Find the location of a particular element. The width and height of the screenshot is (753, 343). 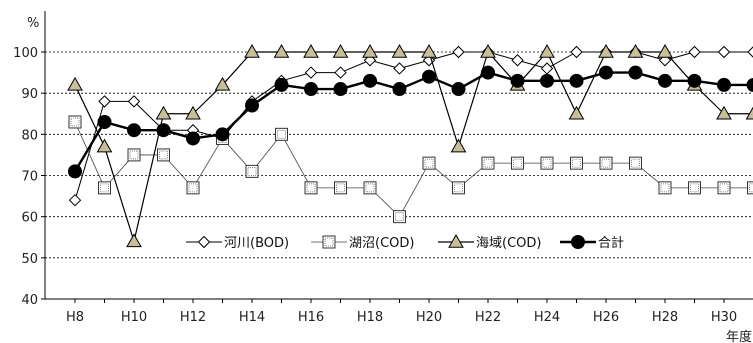

point-0-H23 is located at coordinates (517, 60).